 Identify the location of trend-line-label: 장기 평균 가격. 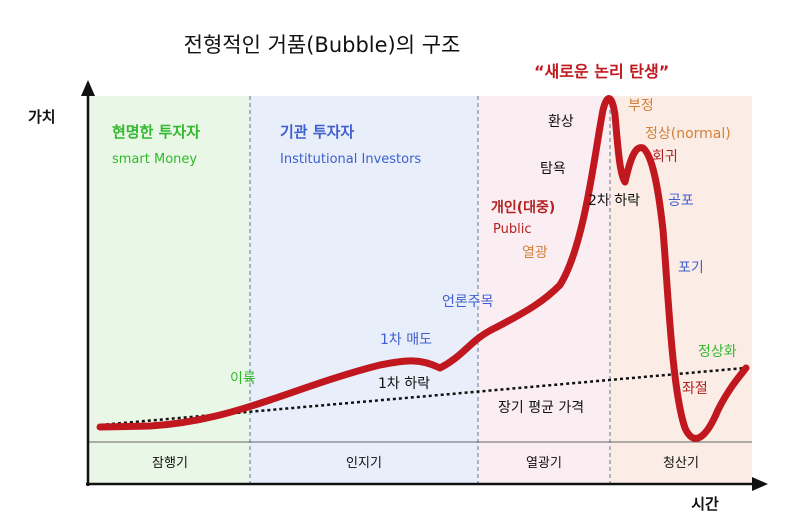
(541, 408).